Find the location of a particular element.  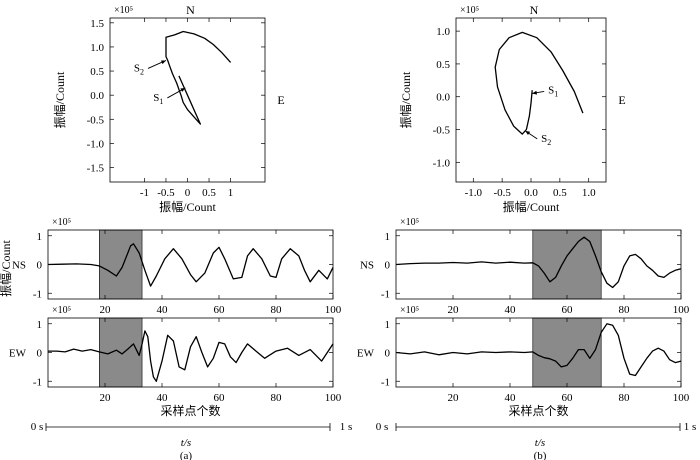

x-tick-label: 0.0 is located at coordinates (531, 193).